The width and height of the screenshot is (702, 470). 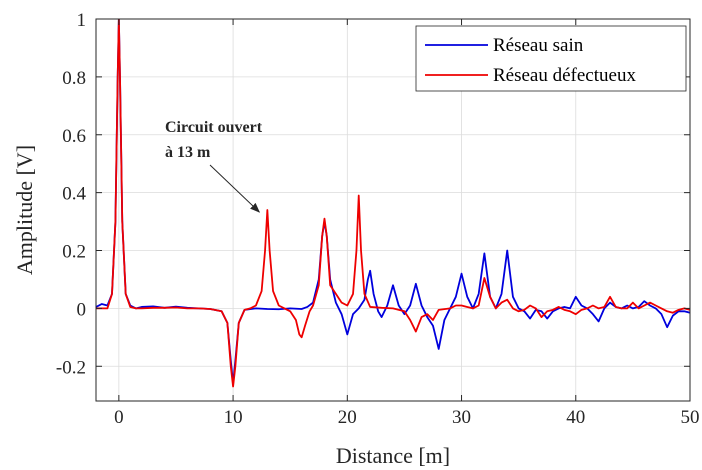 What do you see at coordinates (24, 210) in the screenshot?
I see `y-axis-label: Amplitude [V]` at bounding box center [24, 210].